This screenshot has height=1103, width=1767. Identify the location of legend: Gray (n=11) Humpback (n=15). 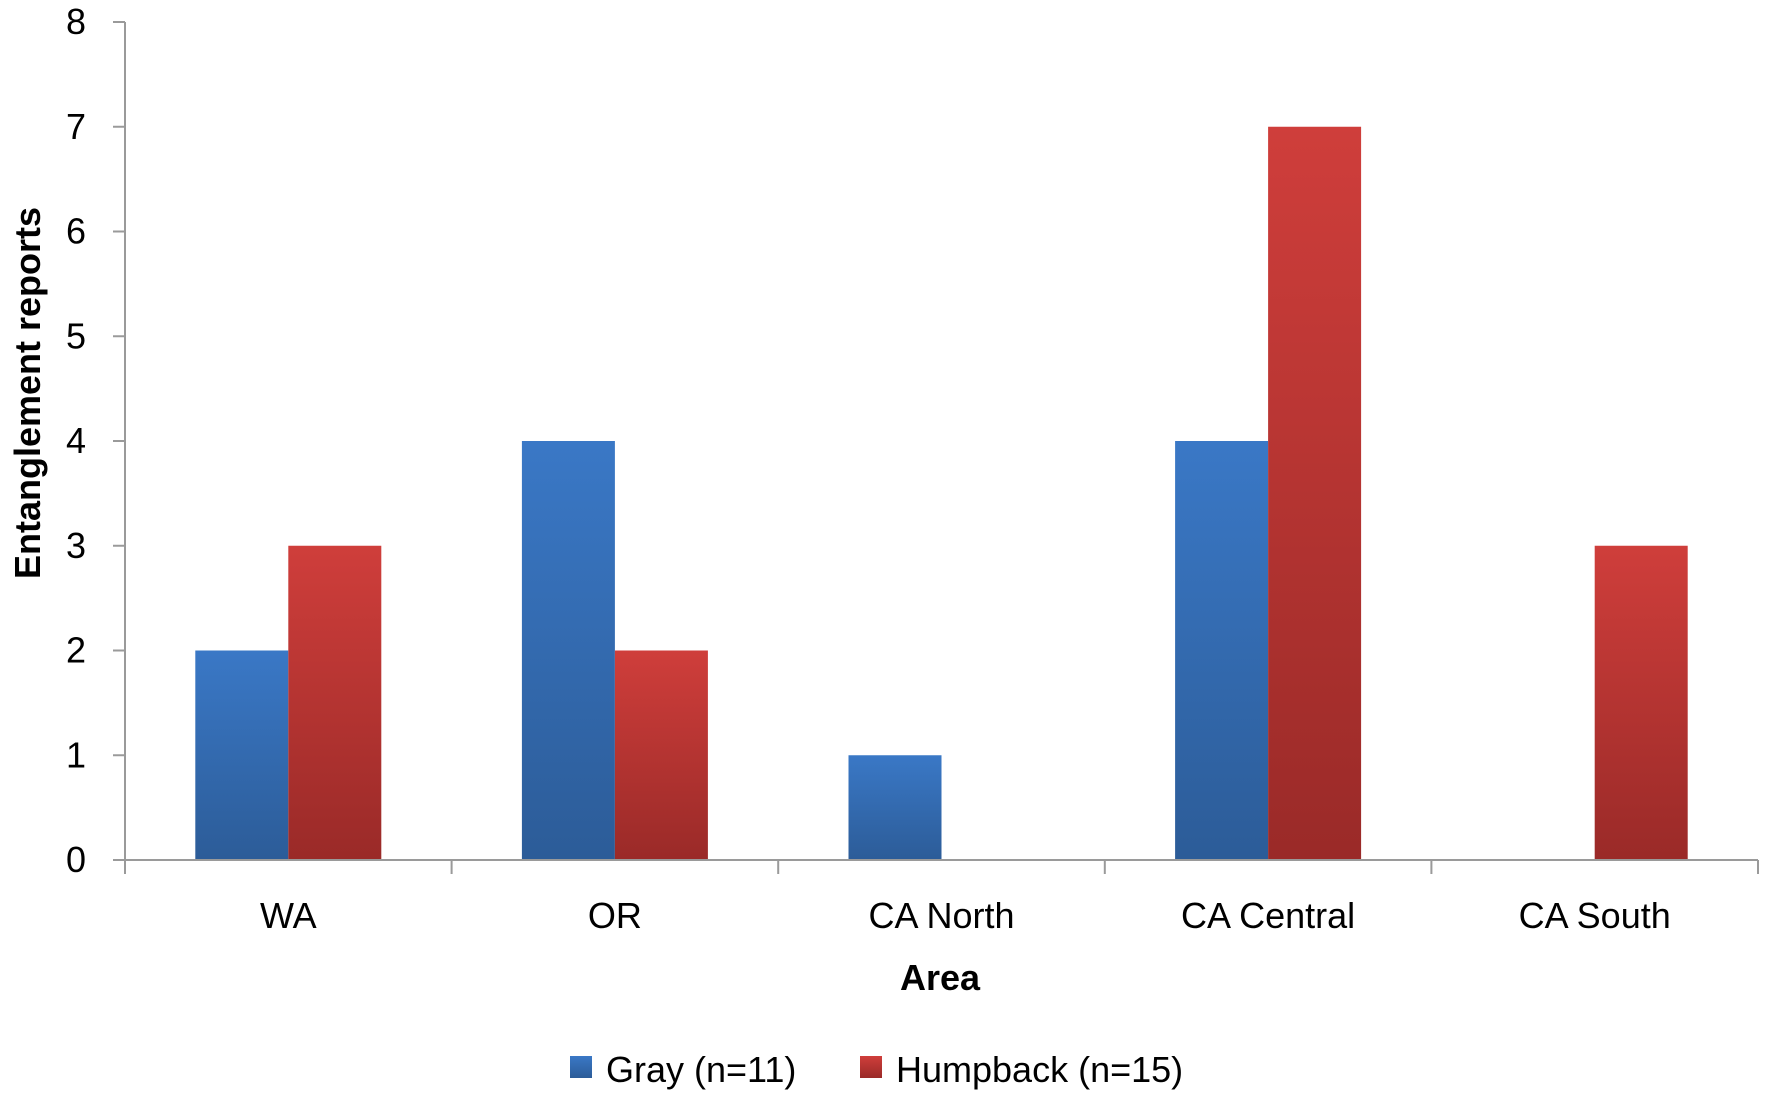
(876, 1069).